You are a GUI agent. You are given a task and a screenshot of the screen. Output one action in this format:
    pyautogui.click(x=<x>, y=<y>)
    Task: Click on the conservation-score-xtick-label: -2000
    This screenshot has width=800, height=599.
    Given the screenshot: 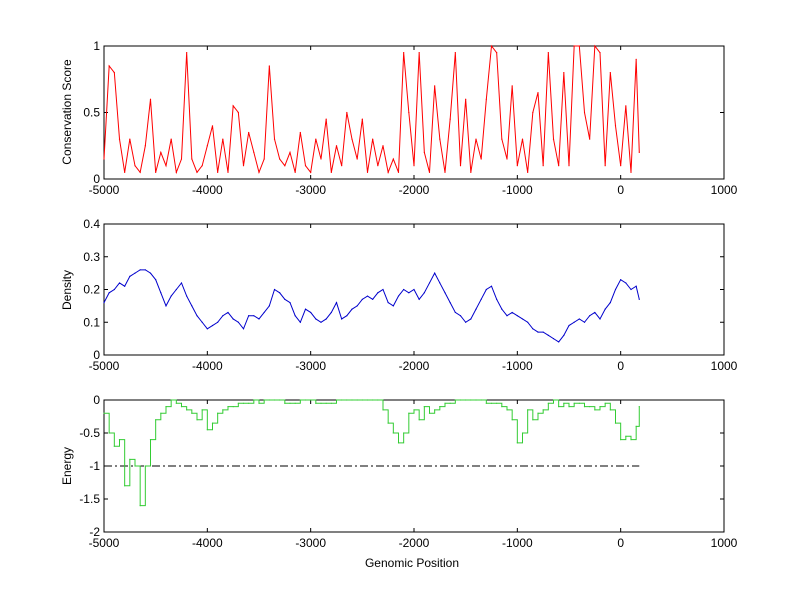 What is the action you would take?
    pyautogui.click(x=414, y=190)
    